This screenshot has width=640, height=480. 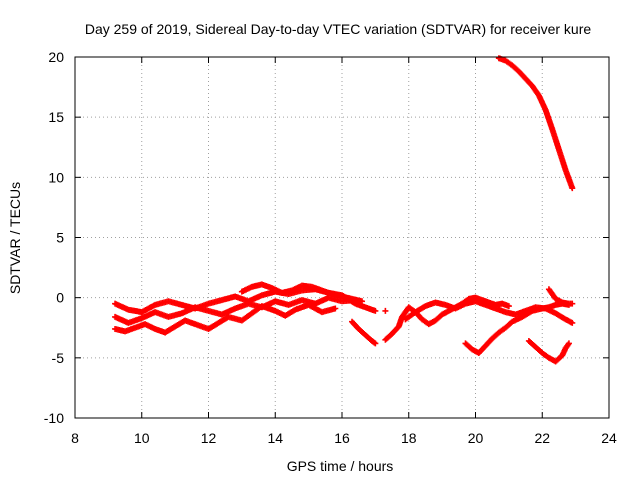 I want to click on y-tick-label: 15, so click(x=56, y=117).